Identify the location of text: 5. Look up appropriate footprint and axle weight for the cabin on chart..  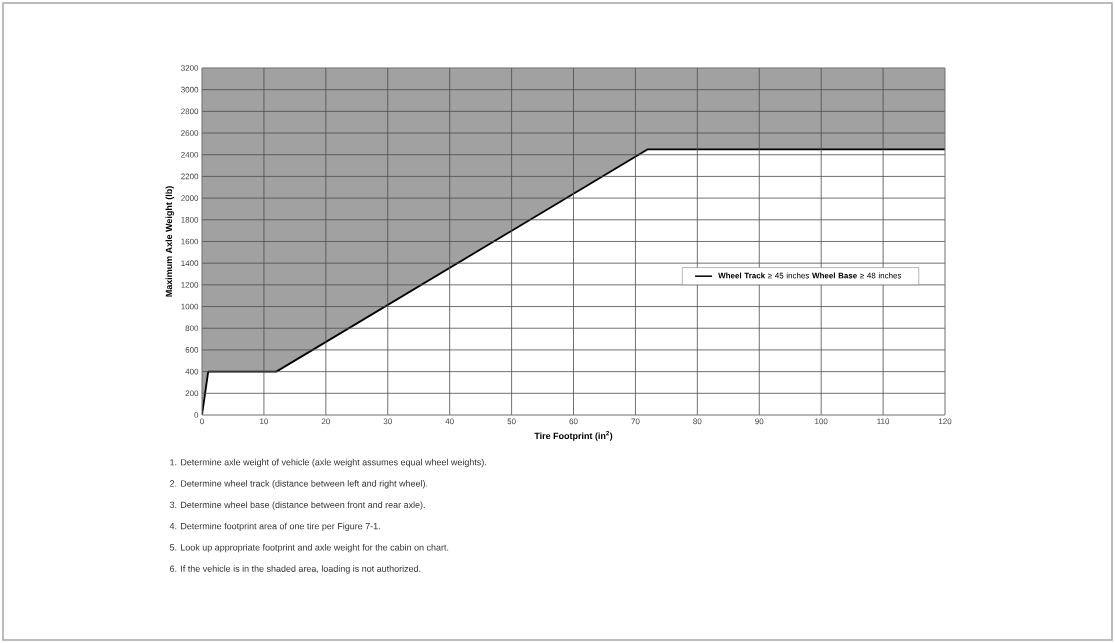
(309, 548).